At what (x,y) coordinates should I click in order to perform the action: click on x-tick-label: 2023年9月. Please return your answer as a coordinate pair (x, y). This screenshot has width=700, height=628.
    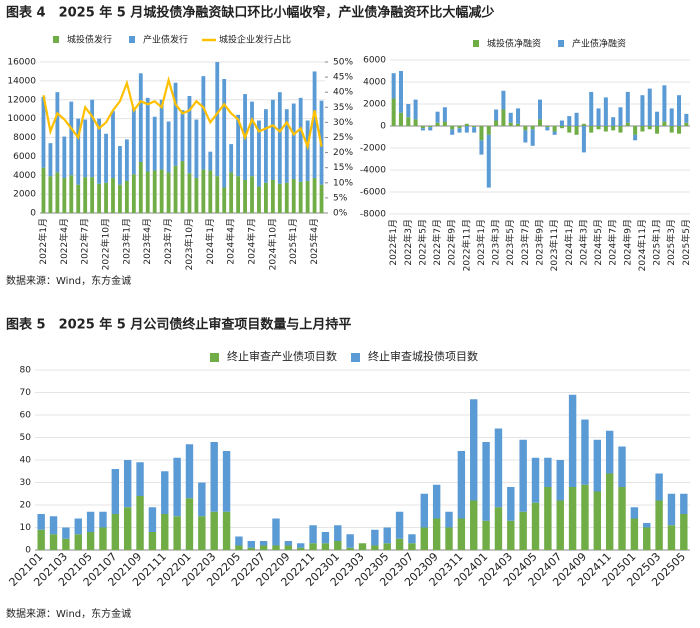
    Looking at the image, I should click on (540, 242).